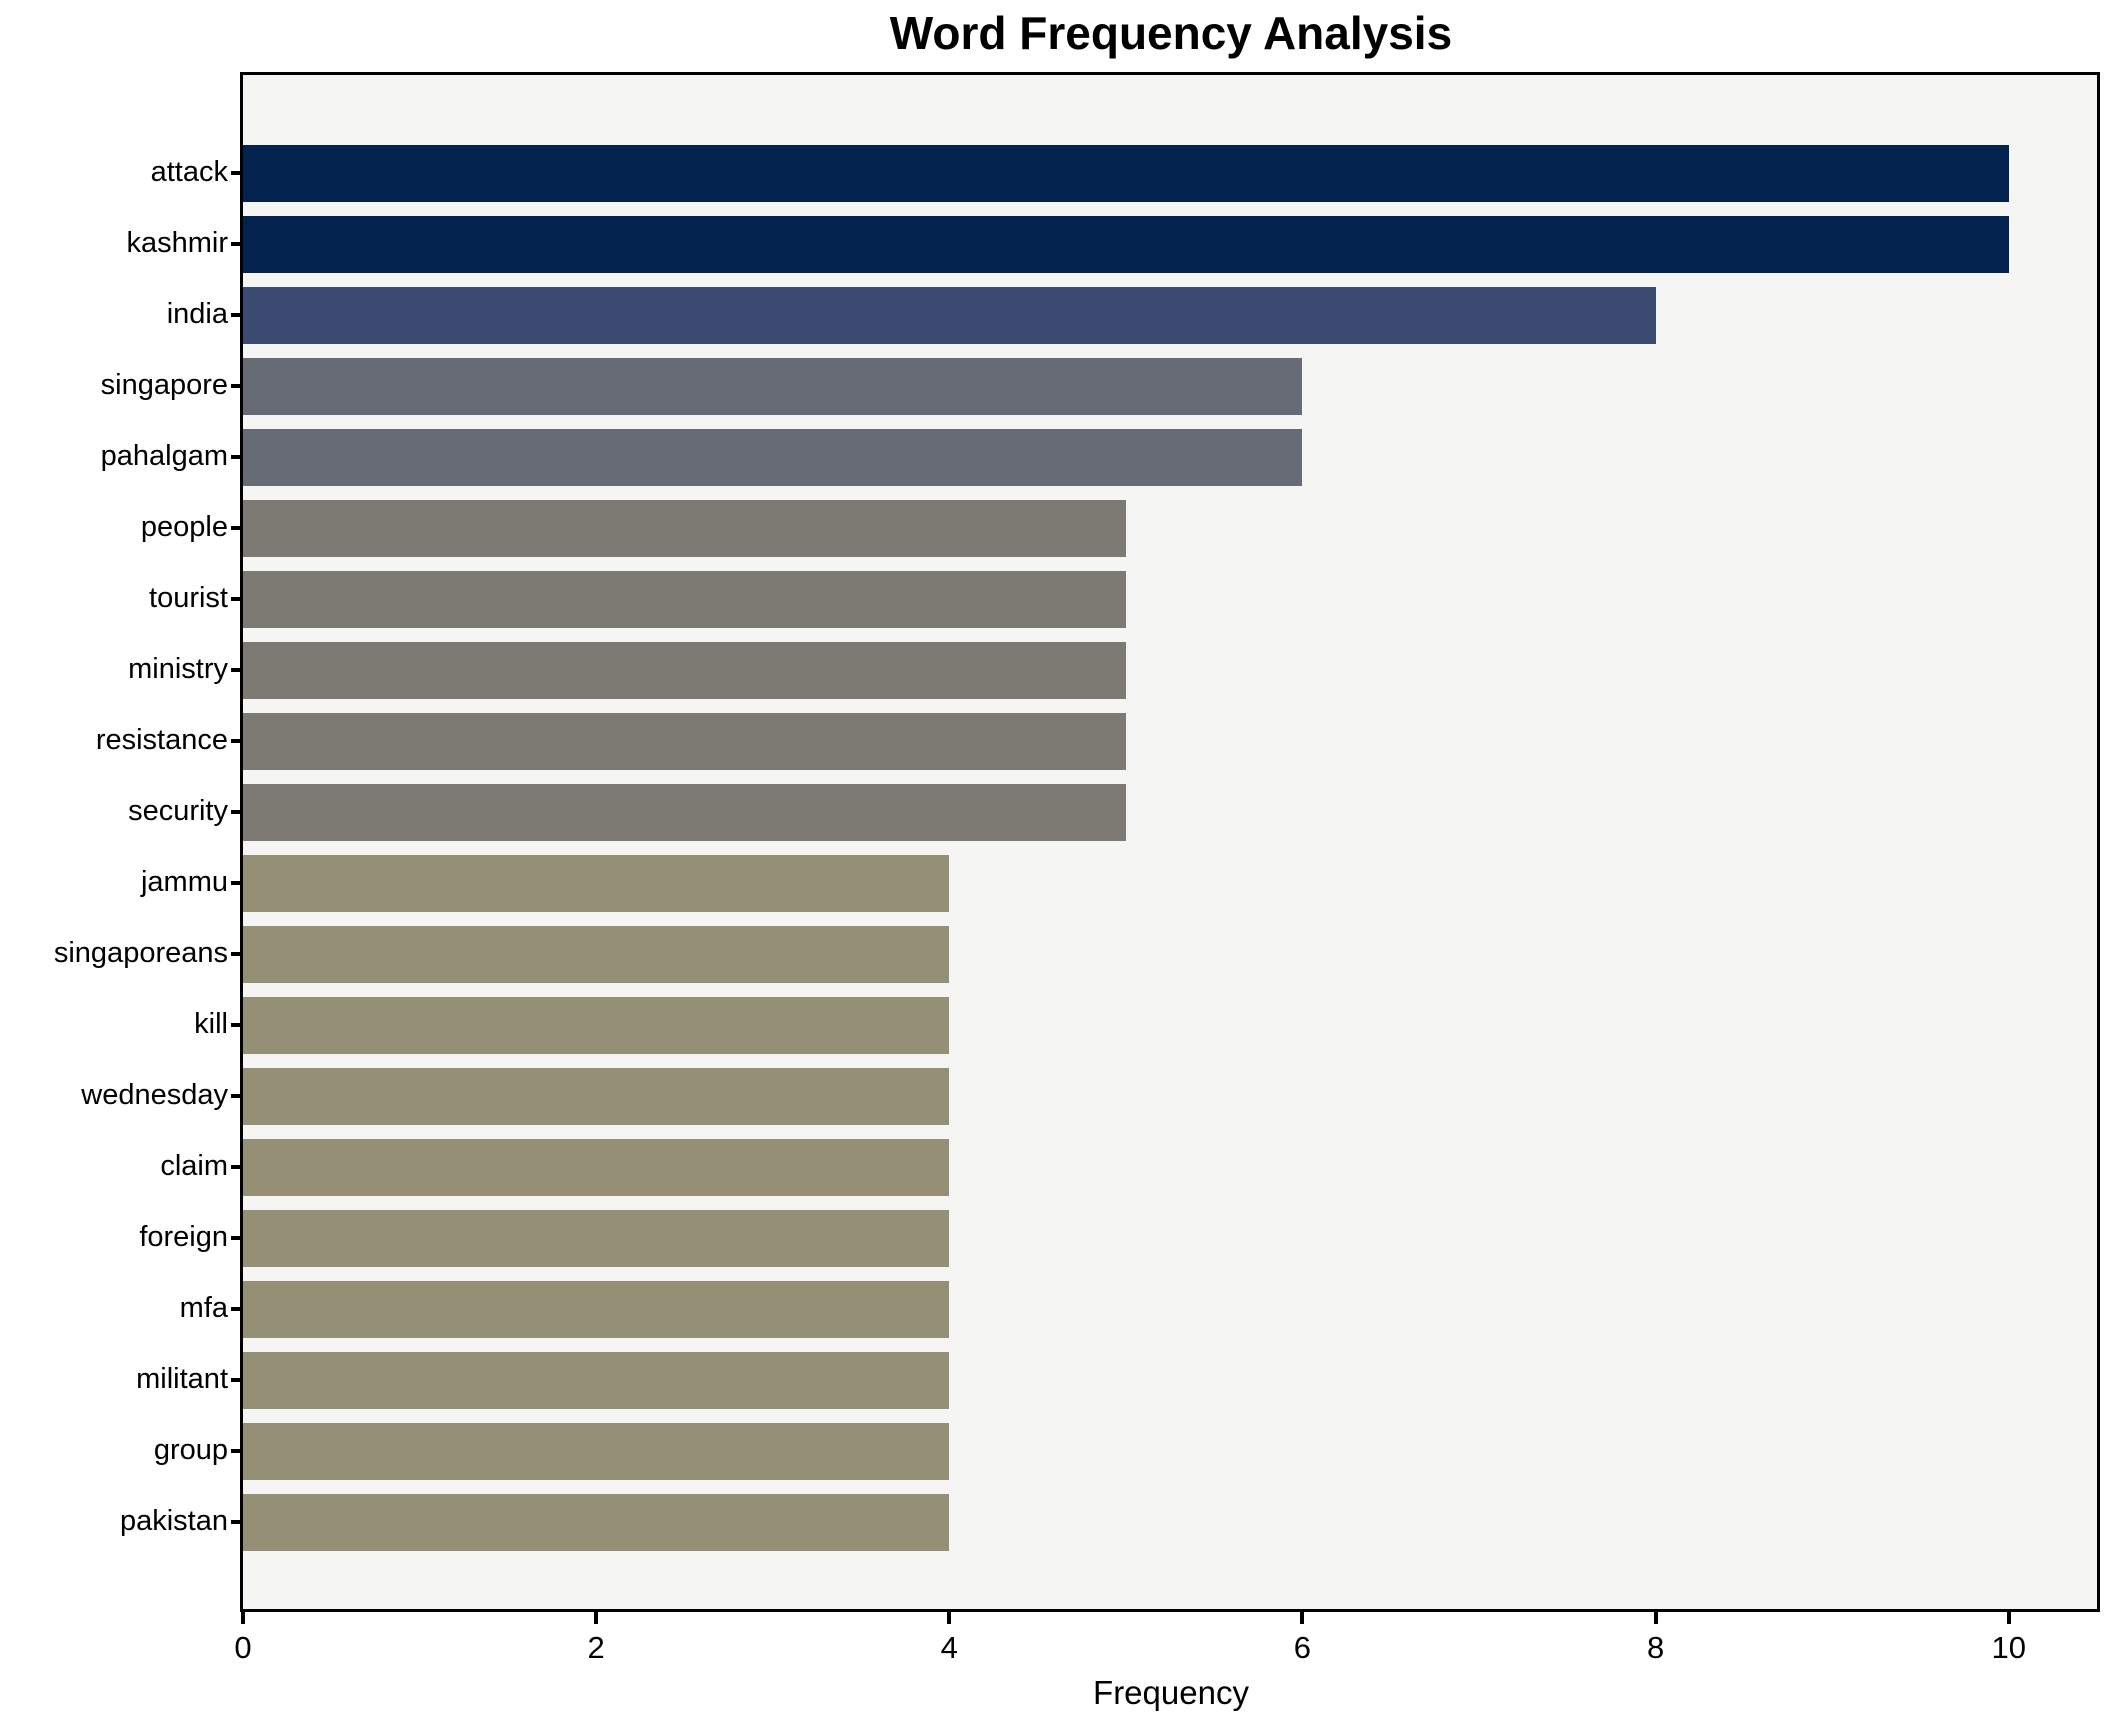 The height and width of the screenshot is (1722, 2119). Describe the element at coordinates (211, 1024) in the screenshot. I see `y-tick-label-kill: kill` at that location.